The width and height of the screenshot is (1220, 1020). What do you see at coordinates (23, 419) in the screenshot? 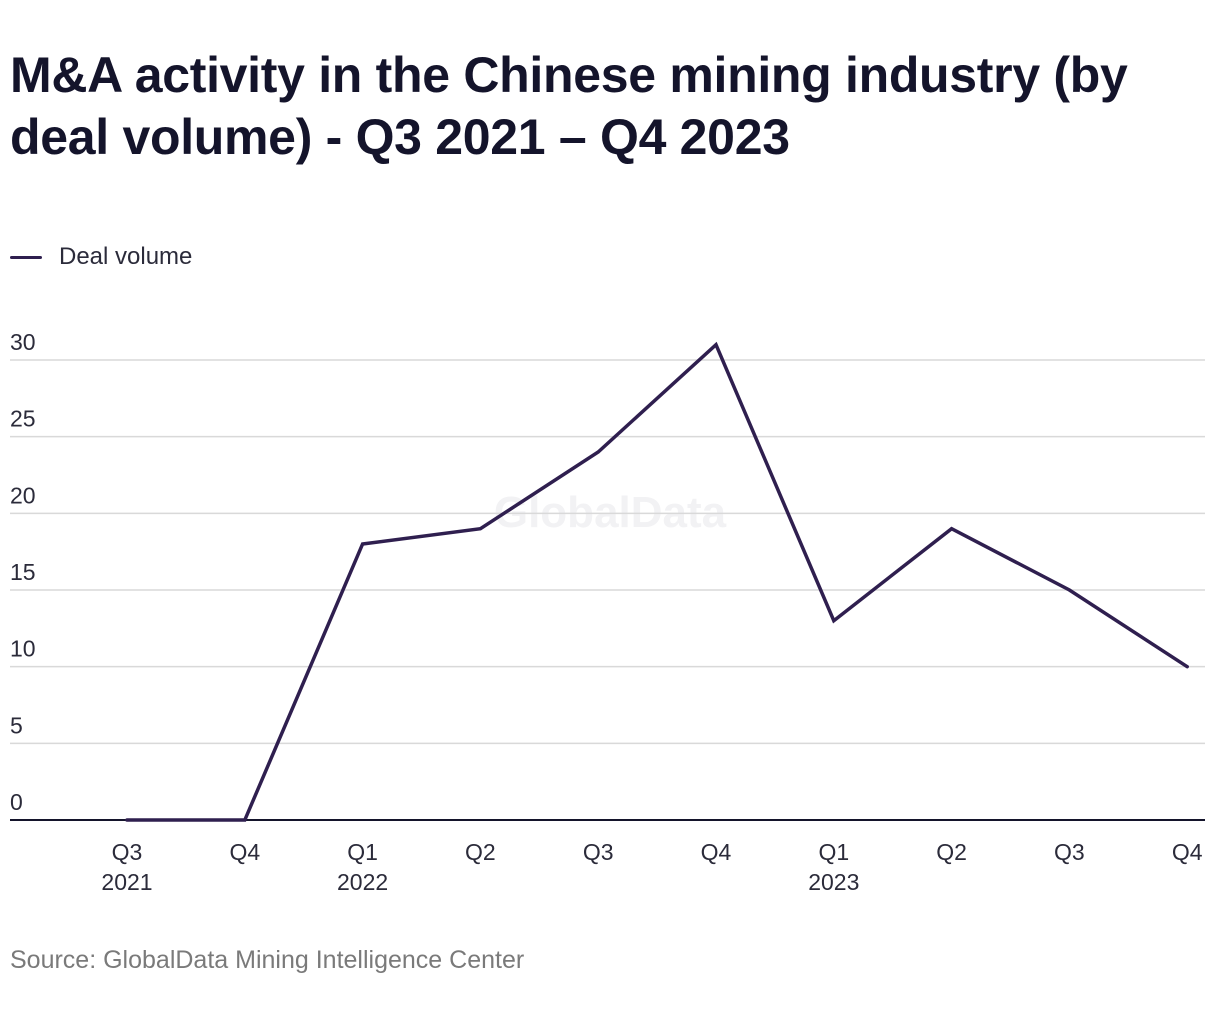
I see `y-tick-label: 25` at bounding box center [23, 419].